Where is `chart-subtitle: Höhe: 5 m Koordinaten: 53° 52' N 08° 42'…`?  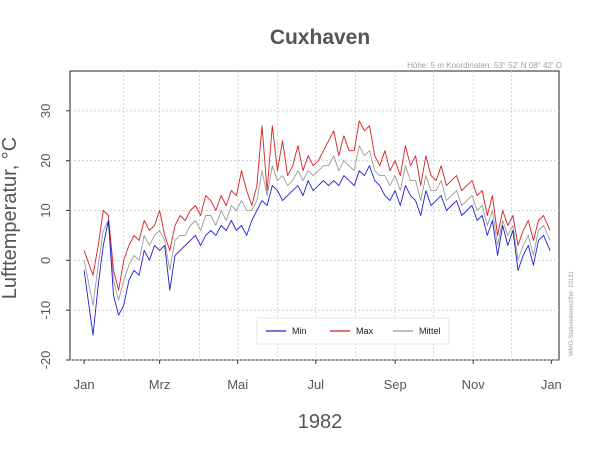
chart-subtitle: Höhe: 5 m Koordinaten: 53° 52' N 08° 42'… is located at coordinates (484, 65).